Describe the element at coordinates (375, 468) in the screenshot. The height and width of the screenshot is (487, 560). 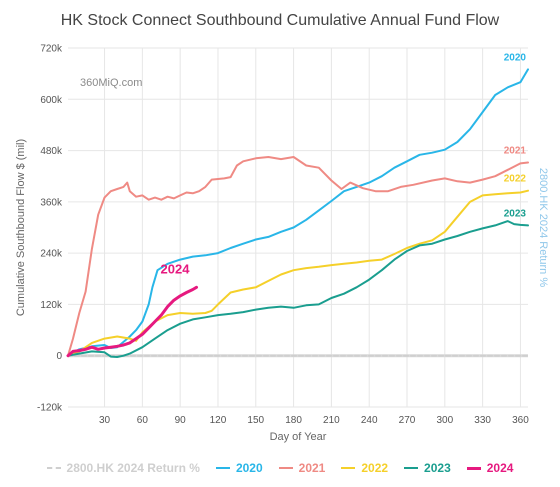
I see `legend-label: 2022` at that location.